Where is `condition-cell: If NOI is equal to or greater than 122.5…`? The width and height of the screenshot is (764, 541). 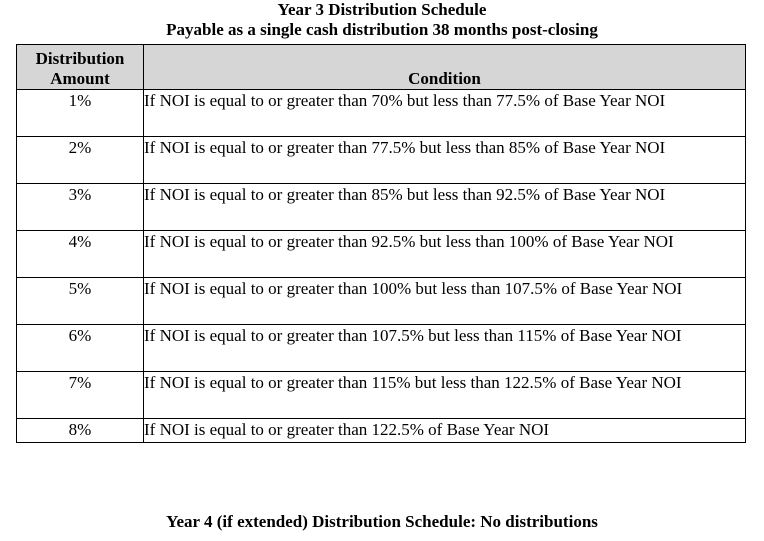 condition-cell: If NOI is equal to or greater than 122.5… is located at coordinates (444, 430).